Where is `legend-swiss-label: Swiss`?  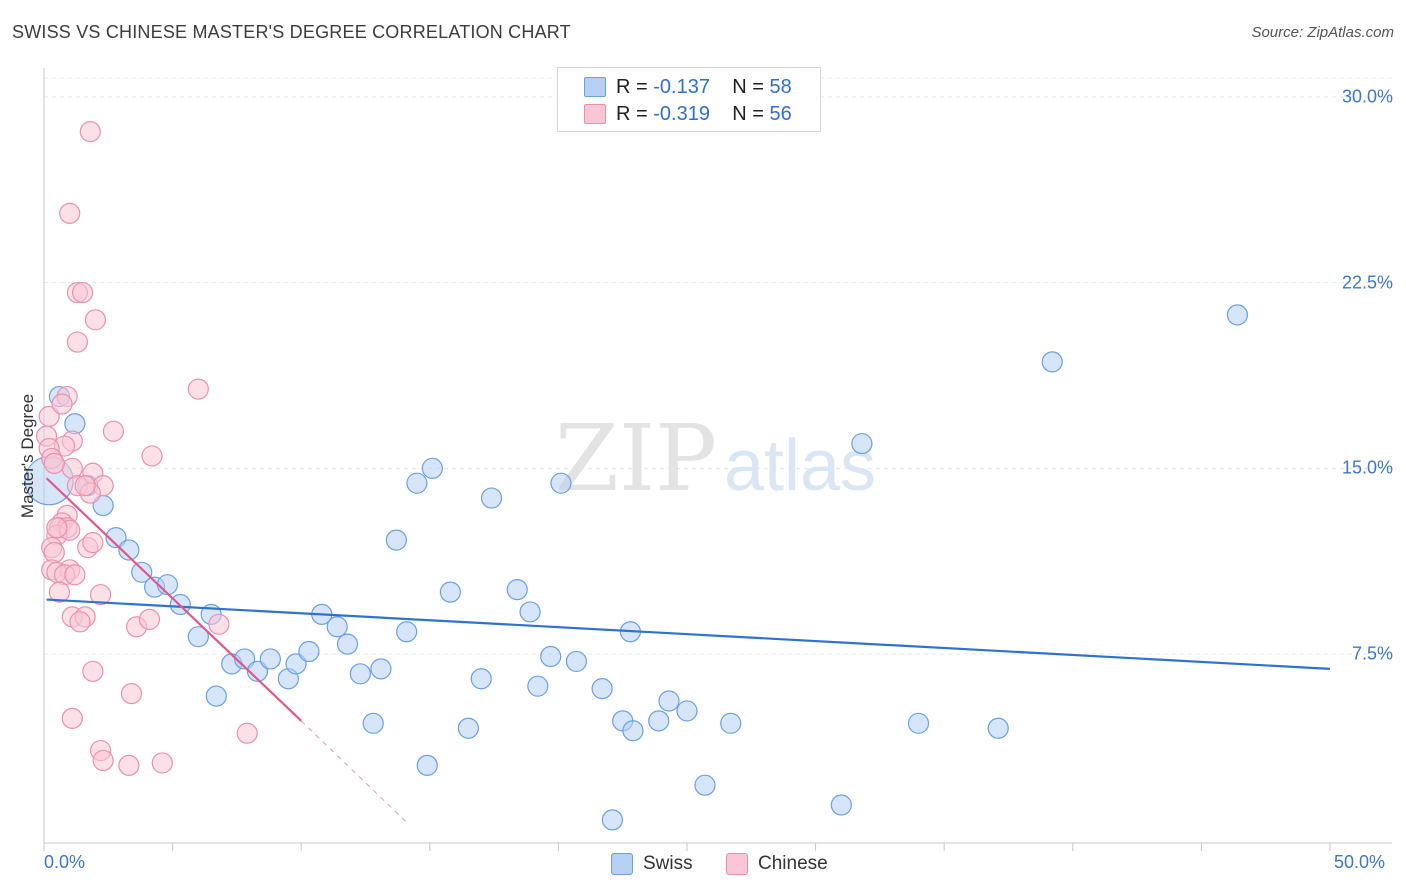 legend-swiss-label: Swiss is located at coordinates (668, 863).